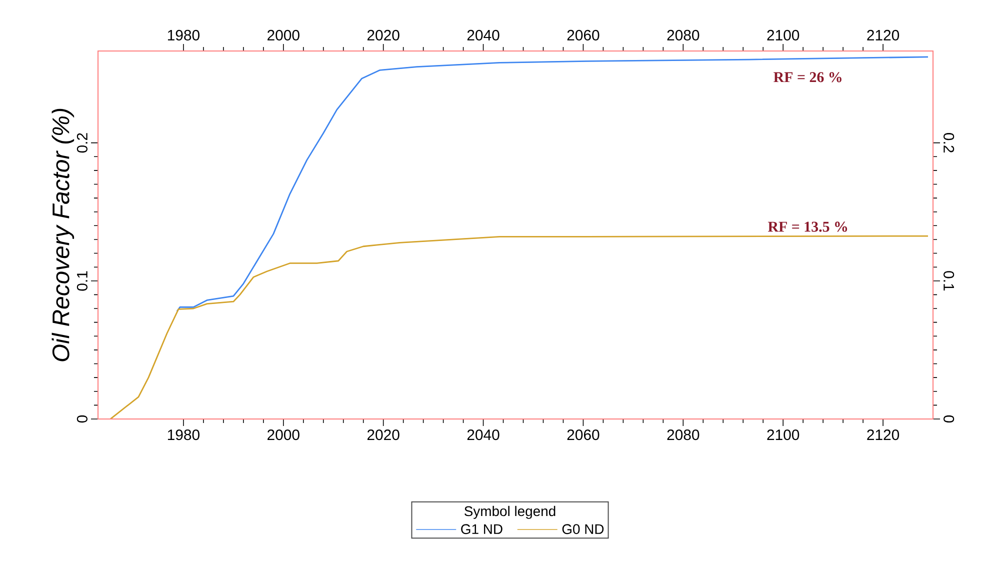 This screenshot has height=563, width=982. I want to click on y-tick-label: 0, so click(82, 419).